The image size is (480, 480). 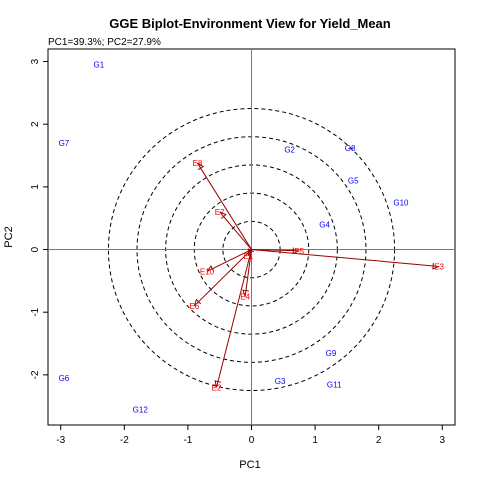 I want to click on x-tick-label: -3, so click(x=60, y=440).